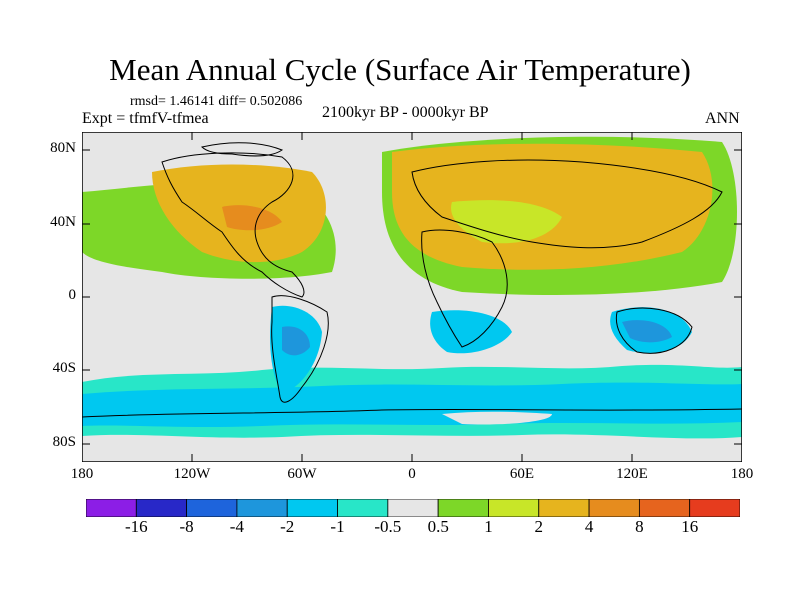 This screenshot has height=600, width=800. Describe the element at coordinates (589, 526) in the screenshot. I see `colorbar-label: 4` at that location.